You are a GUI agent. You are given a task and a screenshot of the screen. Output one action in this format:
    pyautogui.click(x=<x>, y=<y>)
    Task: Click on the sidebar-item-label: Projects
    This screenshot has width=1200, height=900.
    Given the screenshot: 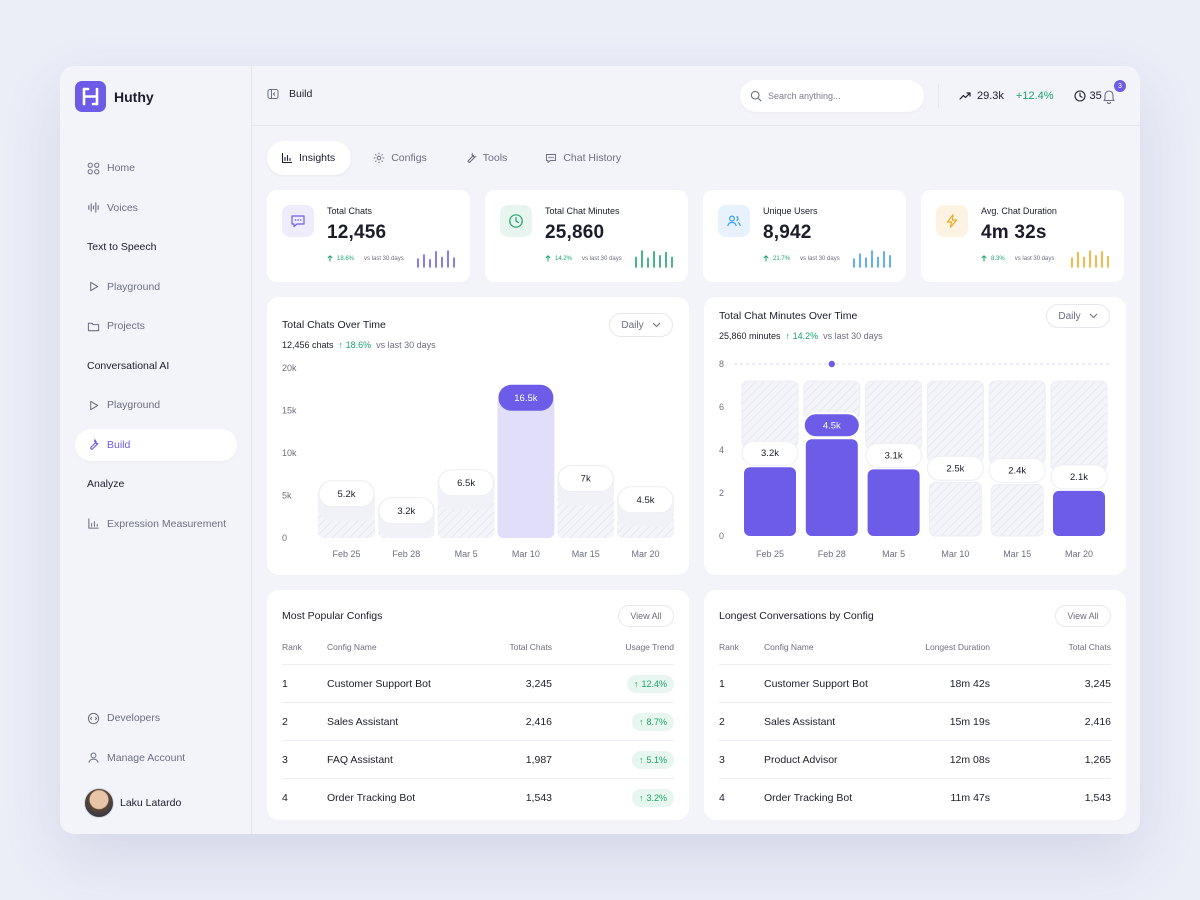 What is the action you would take?
    pyautogui.click(x=126, y=326)
    